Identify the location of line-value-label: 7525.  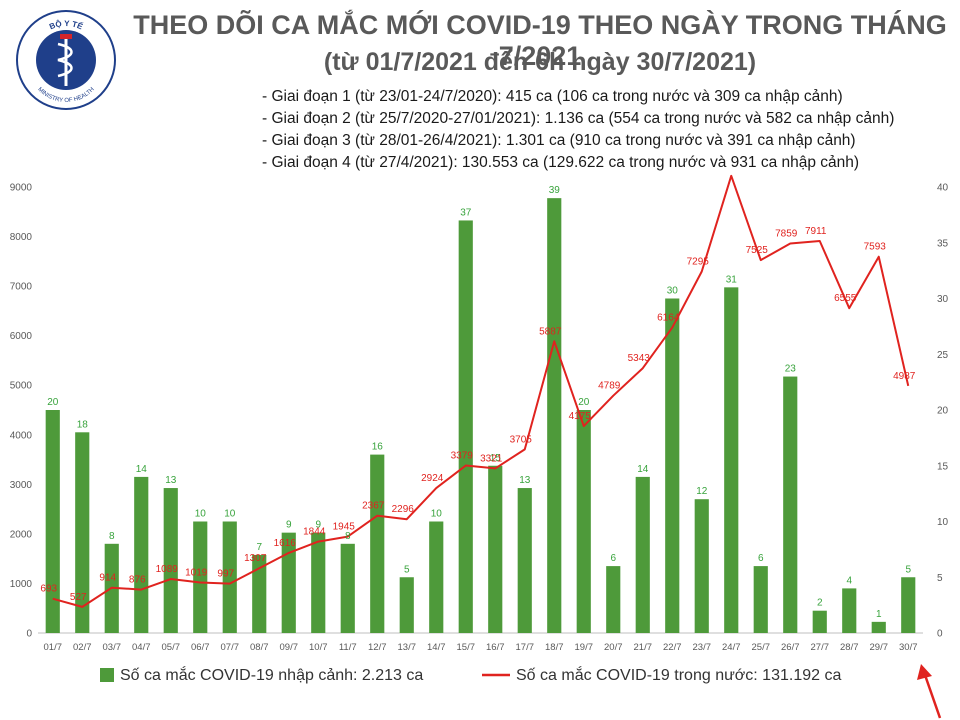
(757, 250).